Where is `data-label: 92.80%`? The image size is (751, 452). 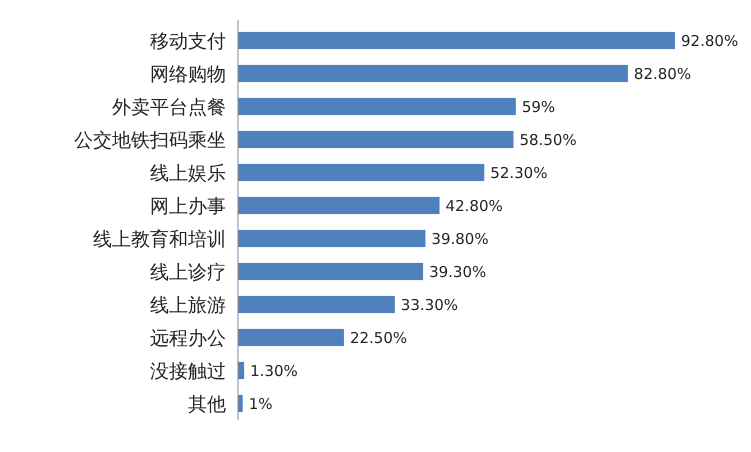 data-label: 92.80% is located at coordinates (709, 41).